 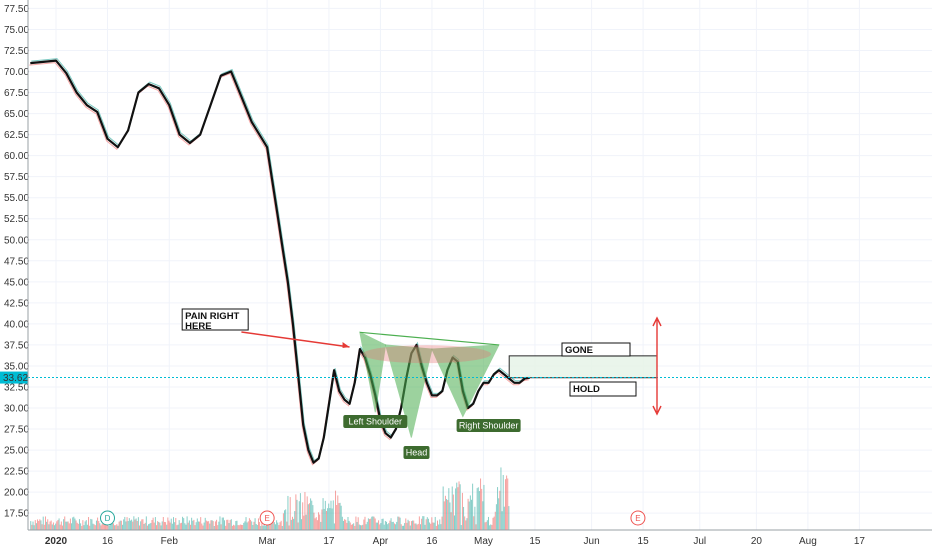 What do you see at coordinates (215, 319) in the screenshot?
I see `pain-label-box` at bounding box center [215, 319].